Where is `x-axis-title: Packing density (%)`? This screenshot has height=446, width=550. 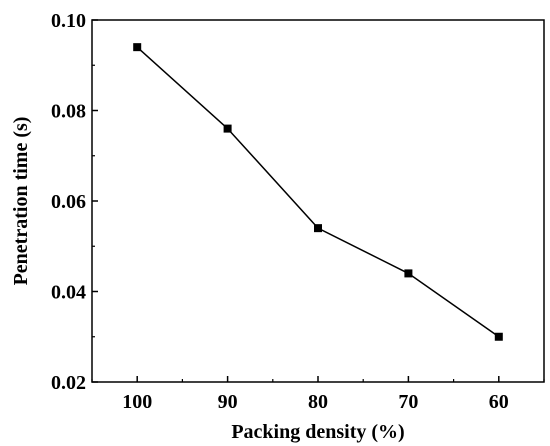 x-axis-title: Packing density (%) is located at coordinates (317, 432).